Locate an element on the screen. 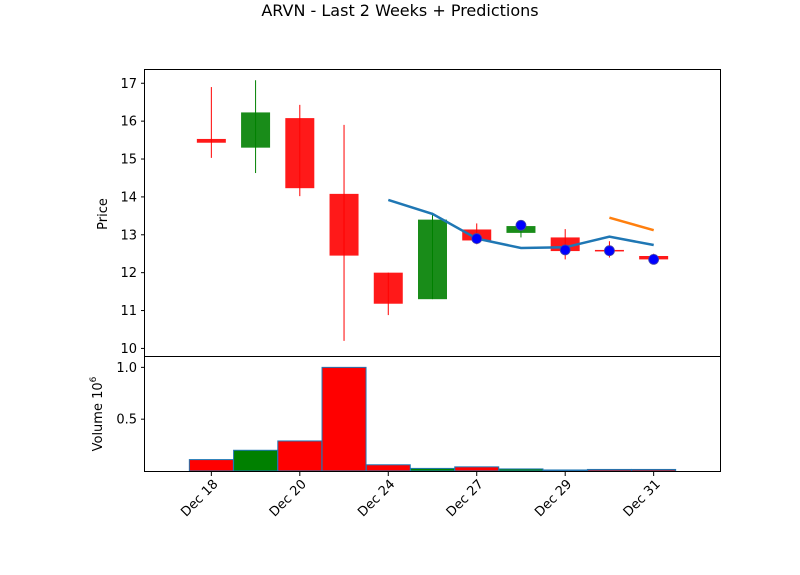 The height and width of the screenshot is (575, 800). price-y-axis-label: Price is located at coordinates (103, 214).